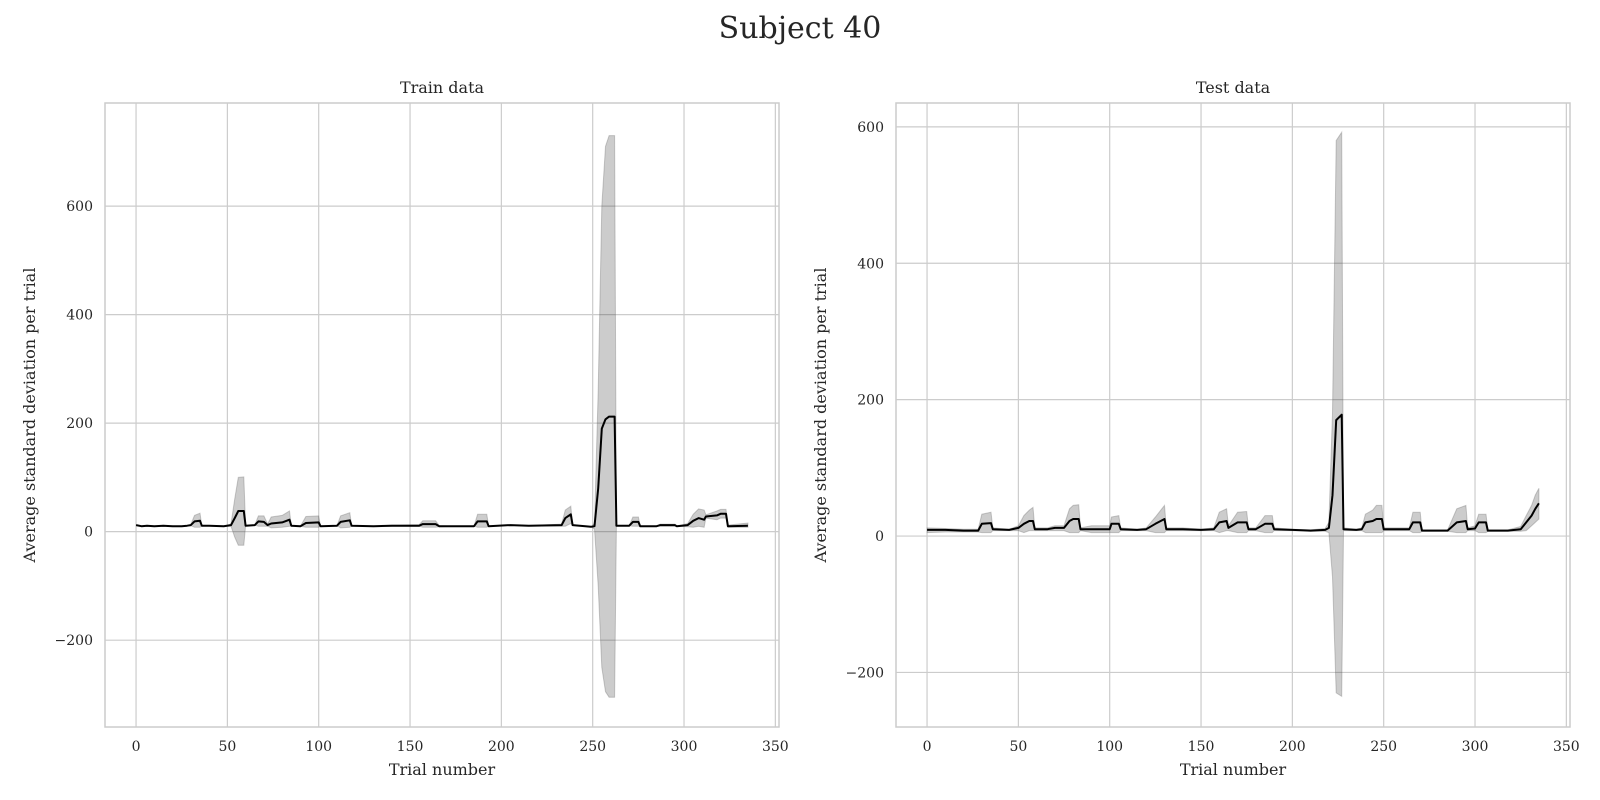 The height and width of the screenshot is (800, 1600). What do you see at coordinates (1233, 87) in the screenshot?
I see `axes-title: Test data` at bounding box center [1233, 87].